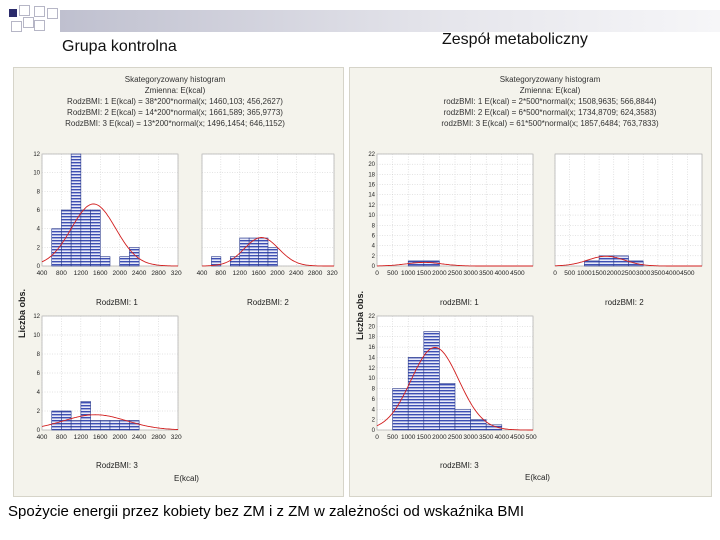 The width and height of the screenshot is (720, 540). What do you see at coordinates (459, 465) in the screenshot?
I see `right-sub-label-3: rodzBMI: 3` at bounding box center [459, 465].